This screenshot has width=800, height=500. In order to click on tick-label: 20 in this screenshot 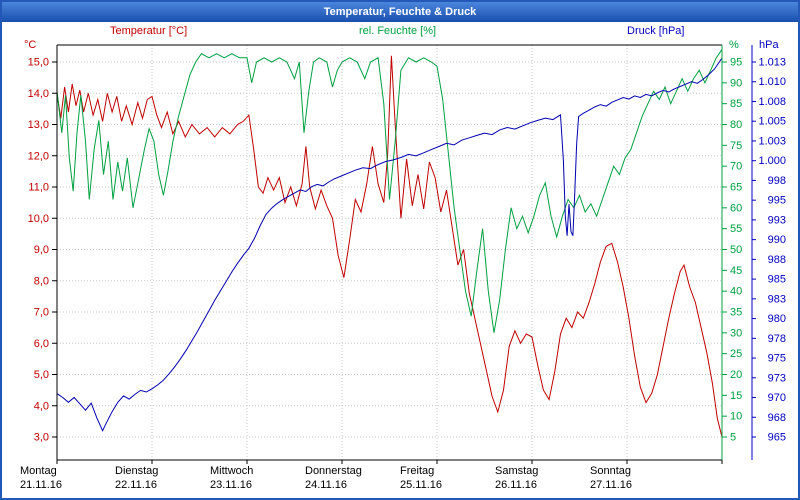, I will do `click(736, 375)`.